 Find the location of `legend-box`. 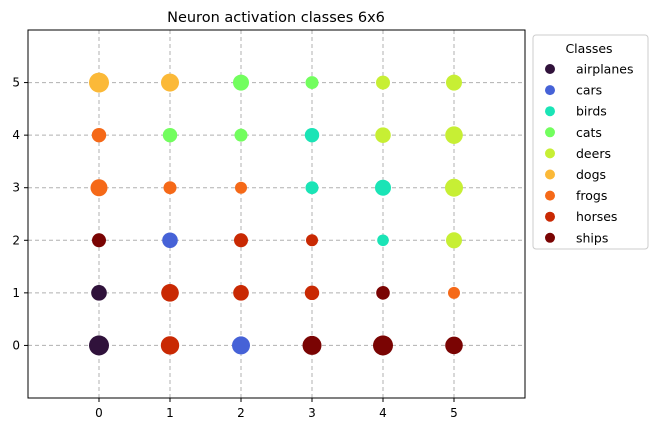

legend-box is located at coordinates (590, 142).